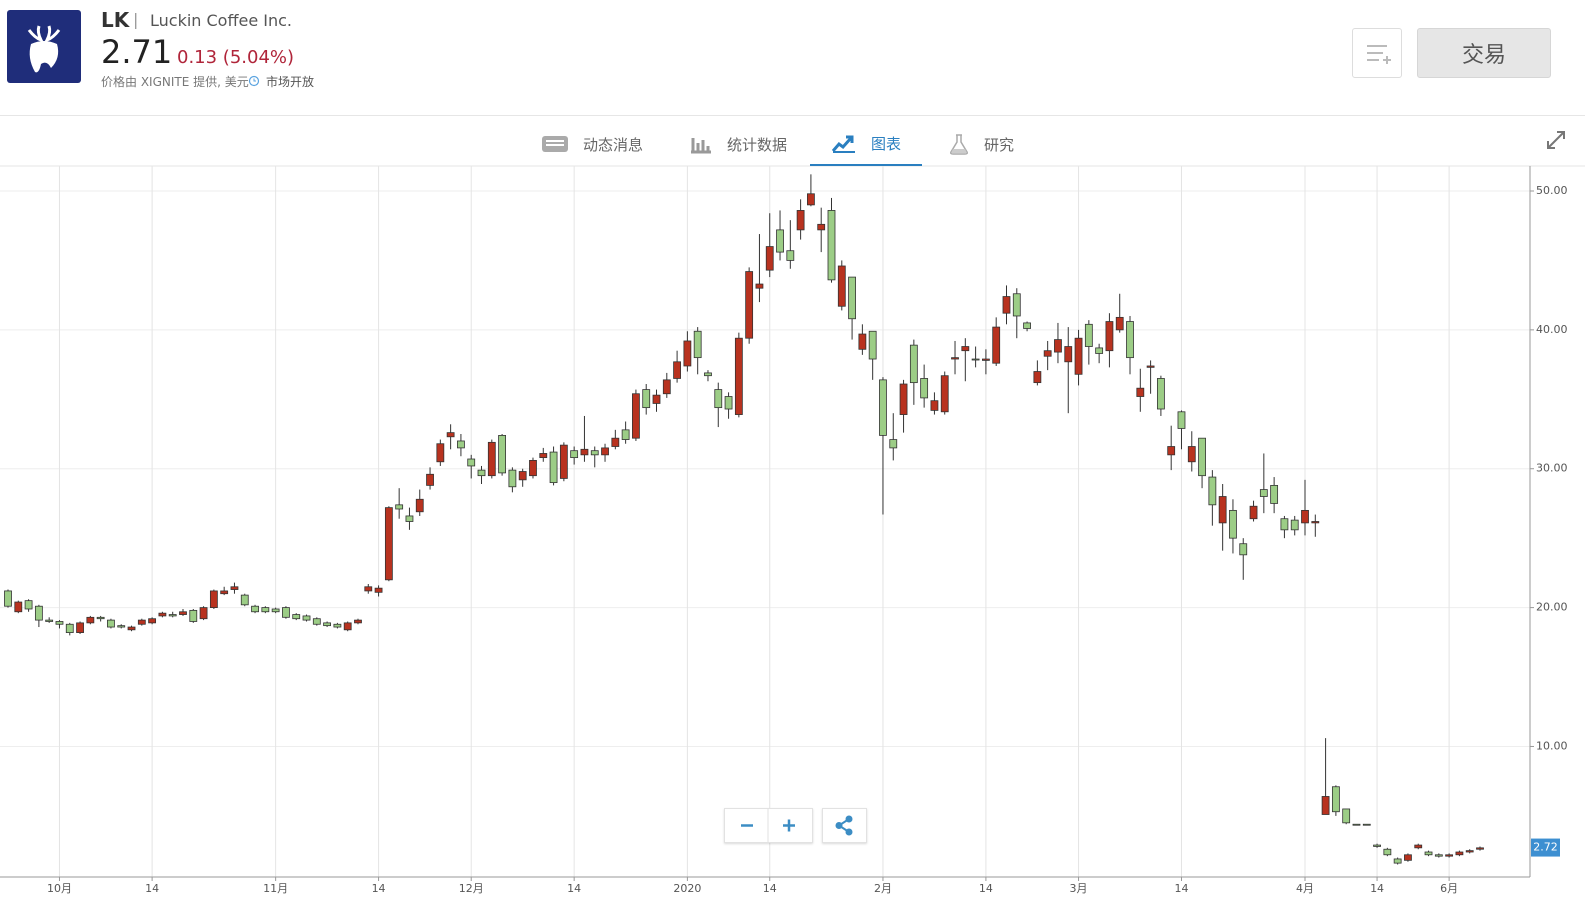 This screenshot has height=913, width=1585. I want to click on tab-chart: 图表, so click(866, 144).